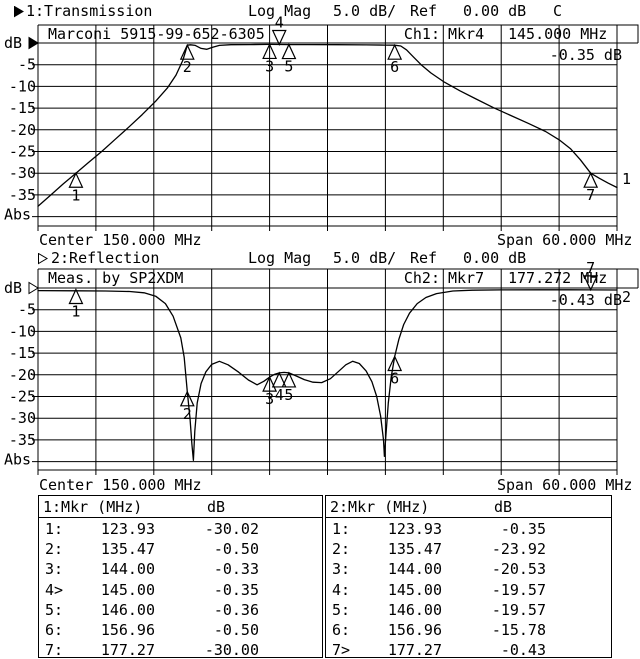 The height and width of the screenshot is (659, 640). What do you see at coordinates (503, 507) in the screenshot?
I see `marker-table-2-unit: dB` at bounding box center [503, 507].